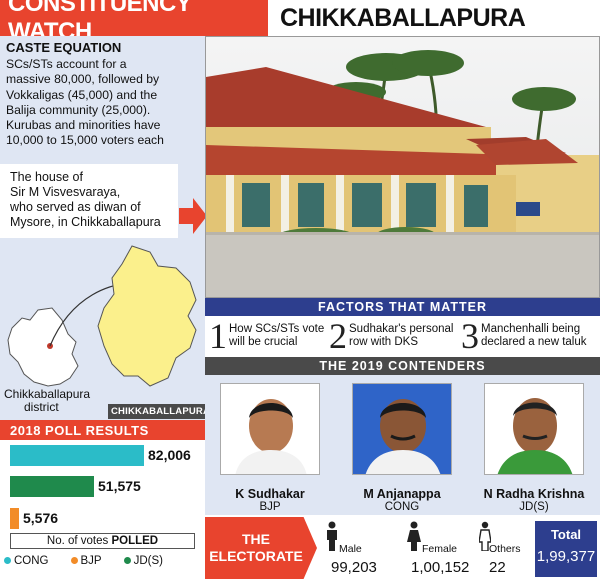 This screenshot has width=600, height=579. What do you see at coordinates (485, 536) in the screenshot?
I see `others-icon` at bounding box center [485, 536].